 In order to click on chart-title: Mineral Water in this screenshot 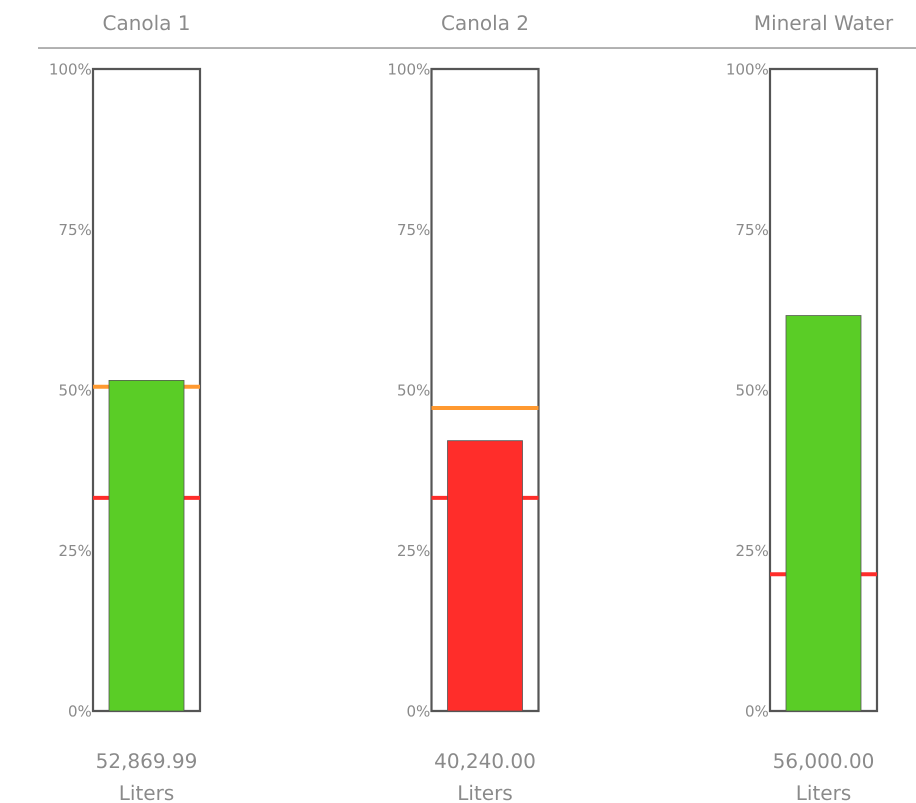, I will do `click(825, 22)`.